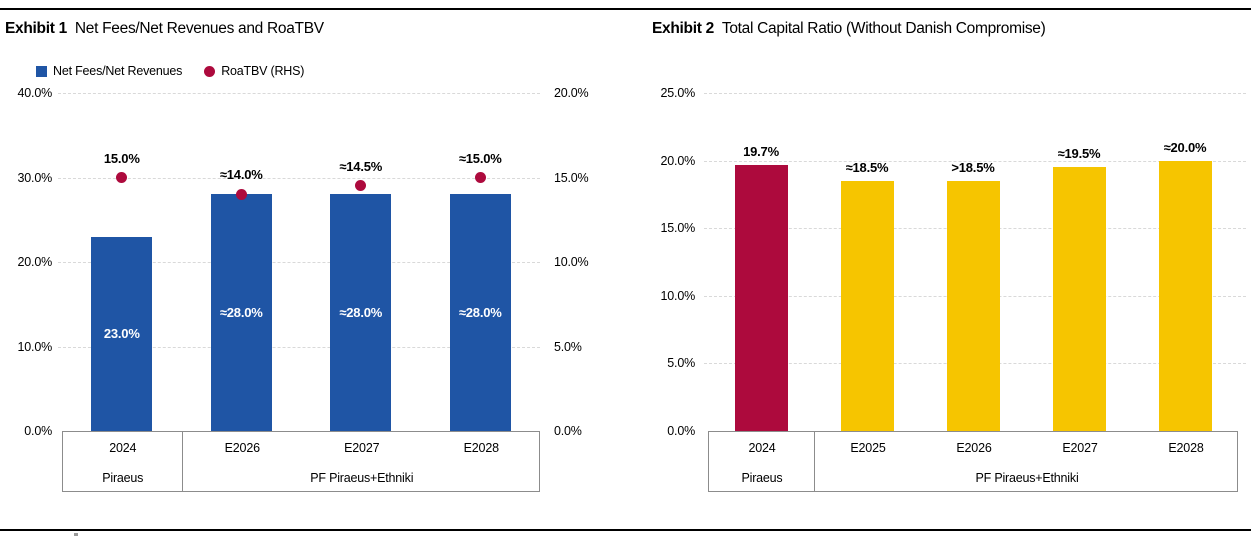 This screenshot has height=538, width=1251. What do you see at coordinates (867, 167) in the screenshot?
I see `bar-value-label: ≈18.5%` at bounding box center [867, 167].